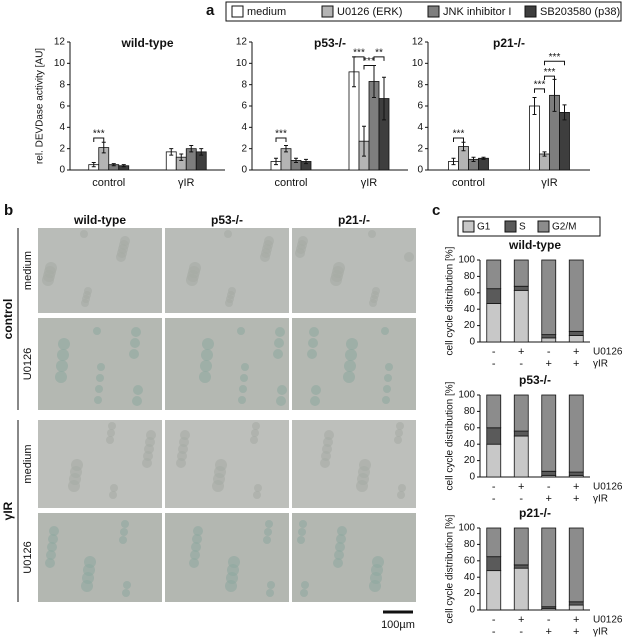 The width and height of the screenshot is (625, 639). What do you see at coordinates (354, 220) in the screenshot?
I see `column-header: p21-/-` at bounding box center [354, 220].